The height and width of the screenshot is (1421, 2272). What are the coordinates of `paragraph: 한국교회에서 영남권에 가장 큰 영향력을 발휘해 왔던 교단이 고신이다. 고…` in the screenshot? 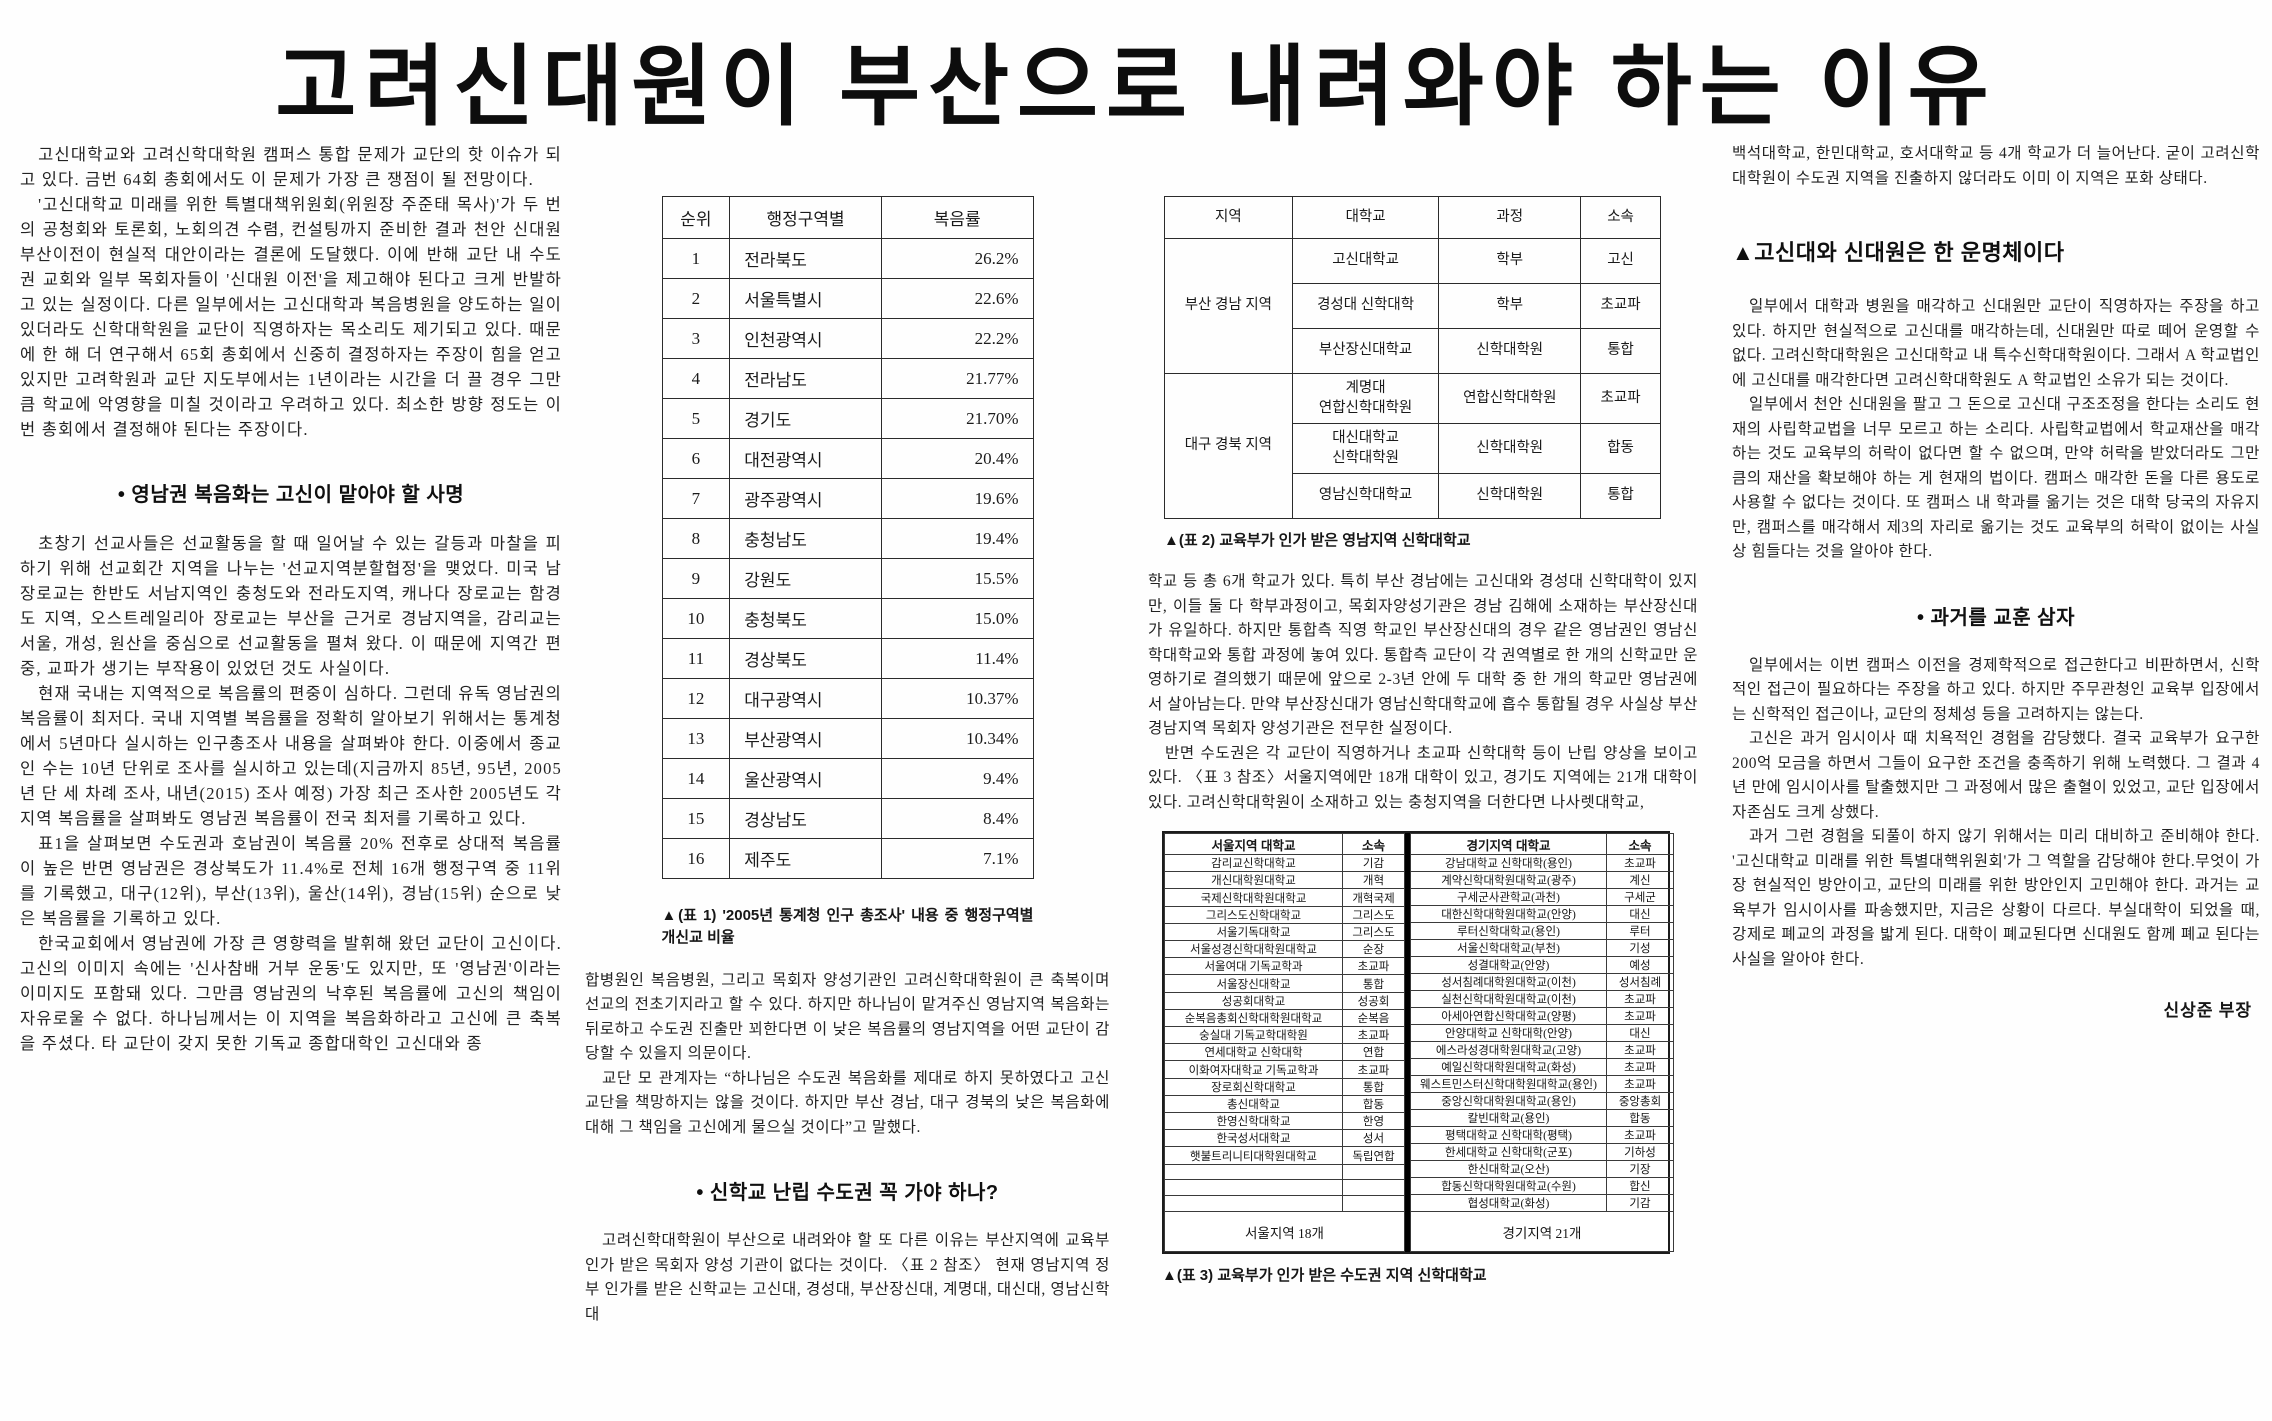 It's located at (291, 993).